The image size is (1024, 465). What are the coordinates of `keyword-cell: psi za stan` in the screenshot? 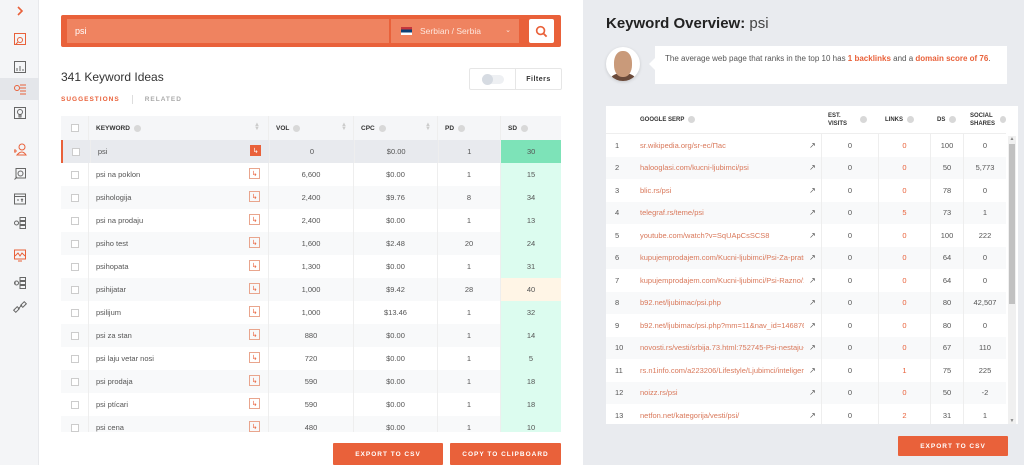 It's located at (114, 335).